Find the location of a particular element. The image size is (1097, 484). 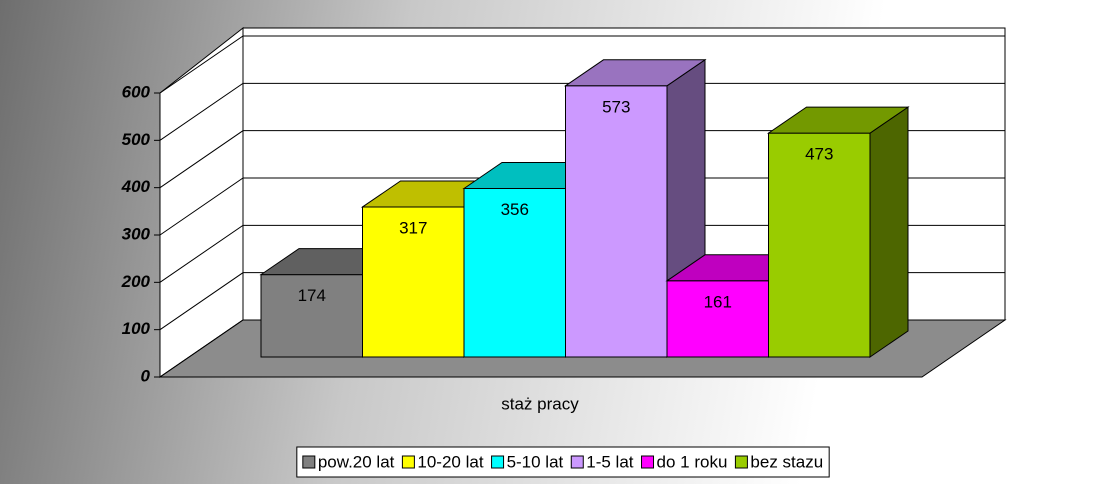

y-tick-label: 300 is located at coordinates (136, 233).